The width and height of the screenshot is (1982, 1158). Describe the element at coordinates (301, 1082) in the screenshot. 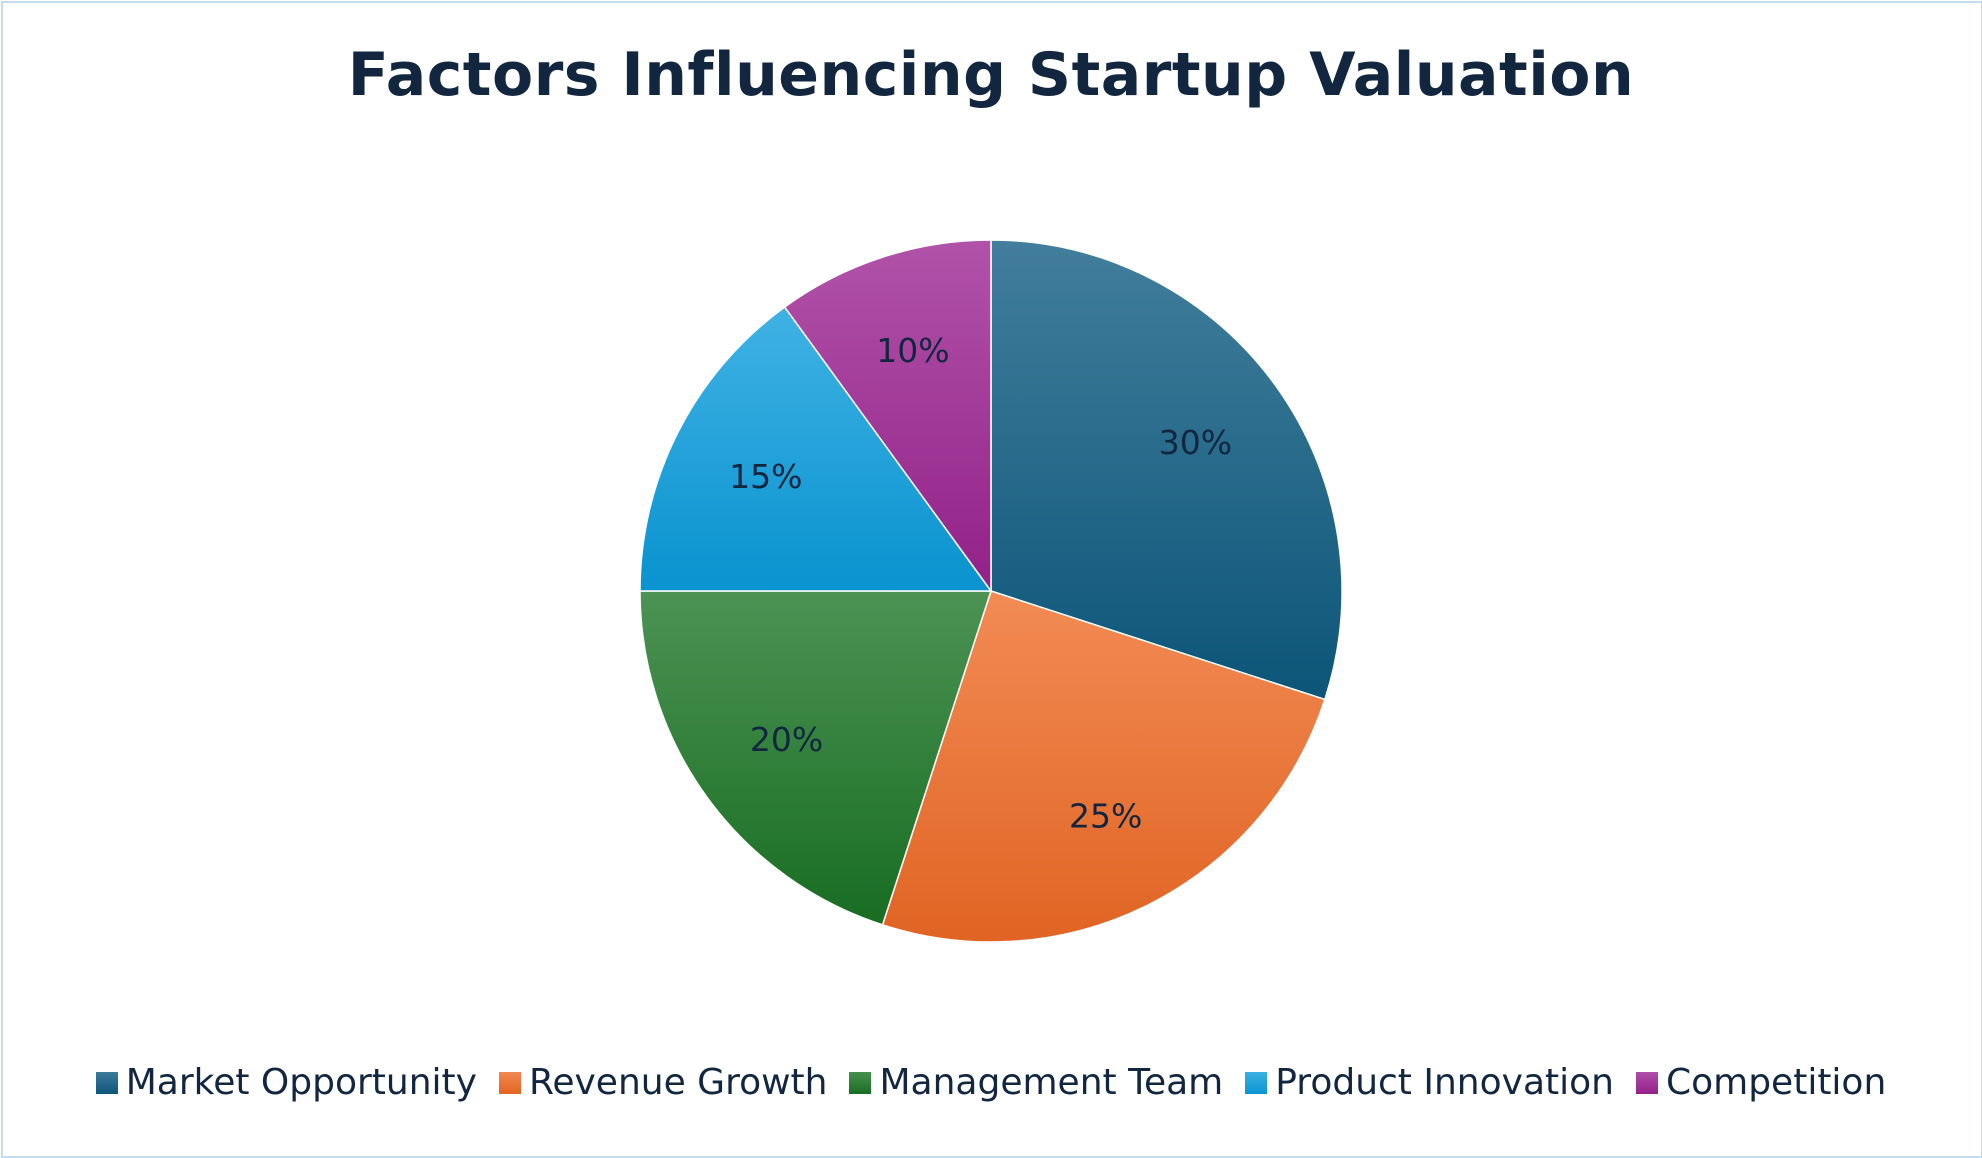

I see `legend-label: Market Opportunity` at that location.